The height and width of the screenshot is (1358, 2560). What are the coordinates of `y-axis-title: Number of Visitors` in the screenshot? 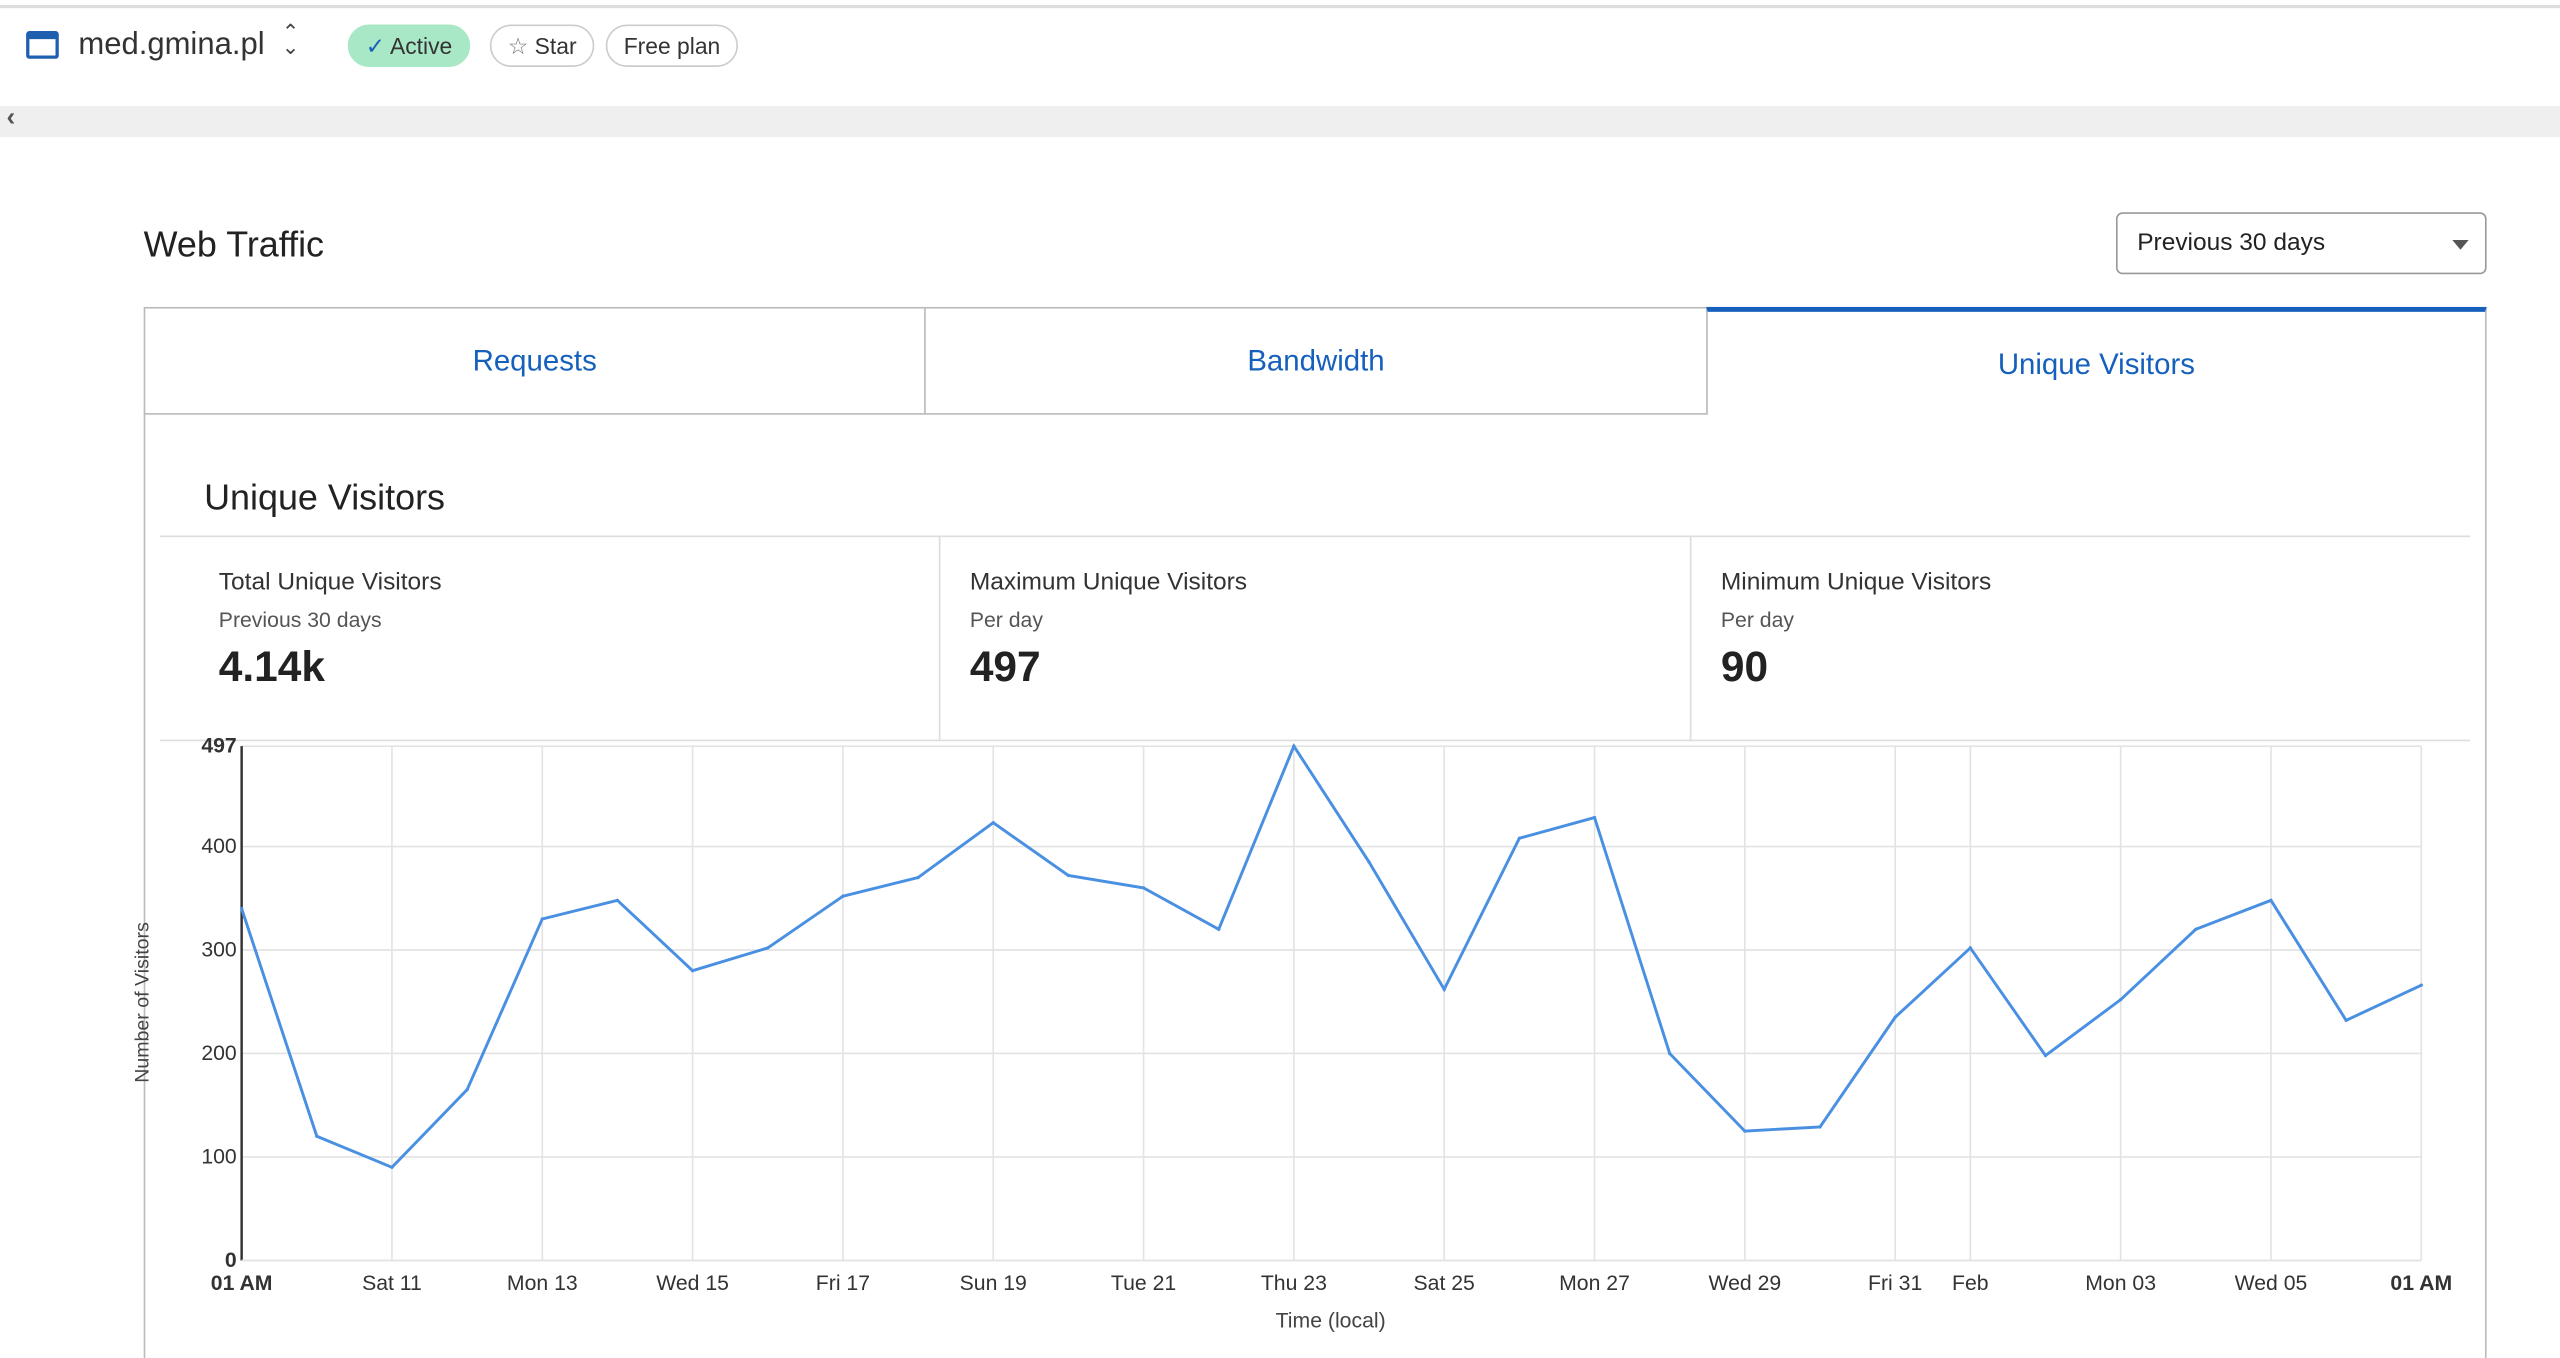 It's located at (143, 1002).